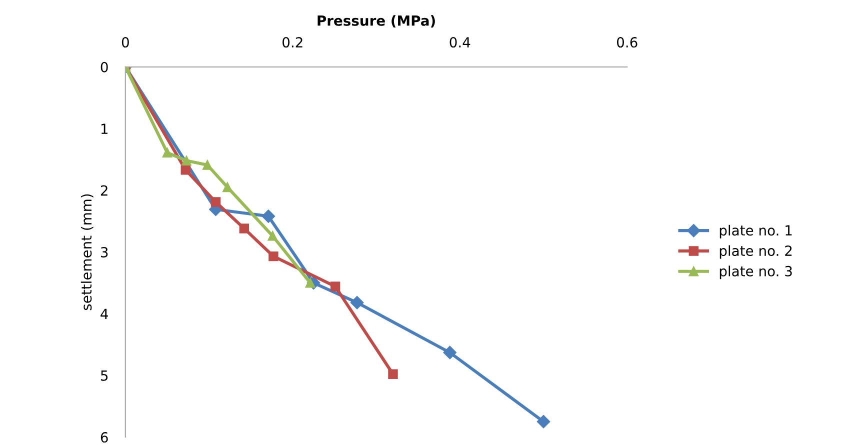 Image resolution: width=865 pixels, height=446 pixels. I want to click on x-tick-label: 0, so click(125, 42).